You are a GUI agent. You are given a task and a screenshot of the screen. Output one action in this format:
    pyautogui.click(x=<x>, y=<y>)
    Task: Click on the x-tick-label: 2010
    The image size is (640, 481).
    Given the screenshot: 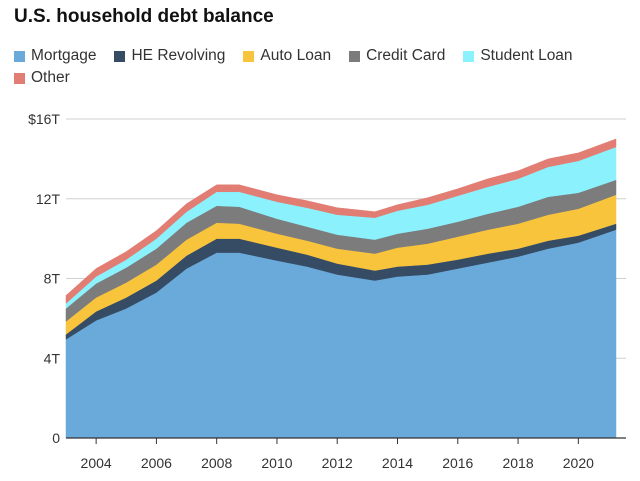 What is the action you would take?
    pyautogui.click(x=276, y=463)
    